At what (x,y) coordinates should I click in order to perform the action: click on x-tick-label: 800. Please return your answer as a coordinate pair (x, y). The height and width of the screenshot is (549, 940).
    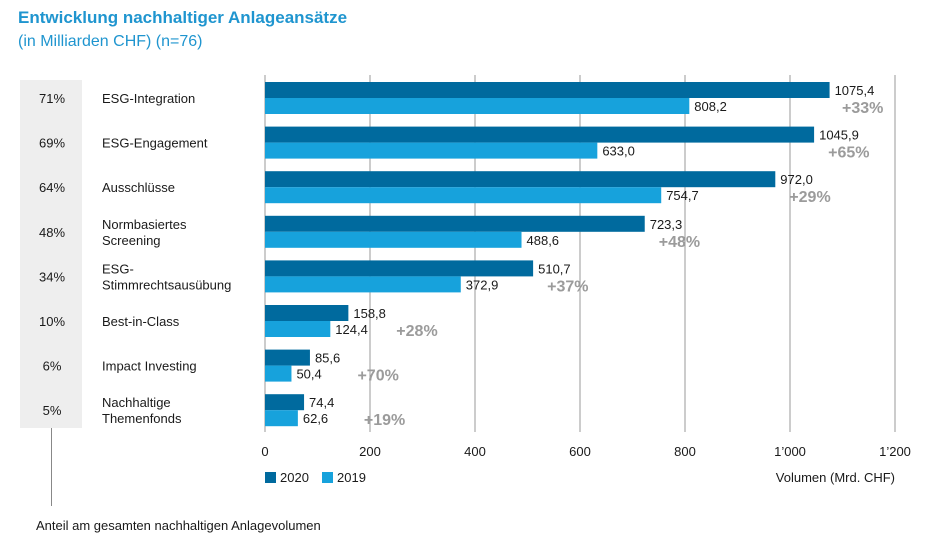
    Looking at the image, I should click on (685, 451).